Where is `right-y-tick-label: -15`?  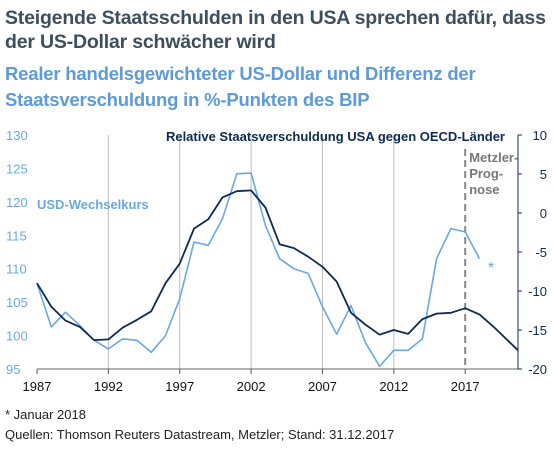 right-y-tick-label: -15 is located at coordinates (537, 330).